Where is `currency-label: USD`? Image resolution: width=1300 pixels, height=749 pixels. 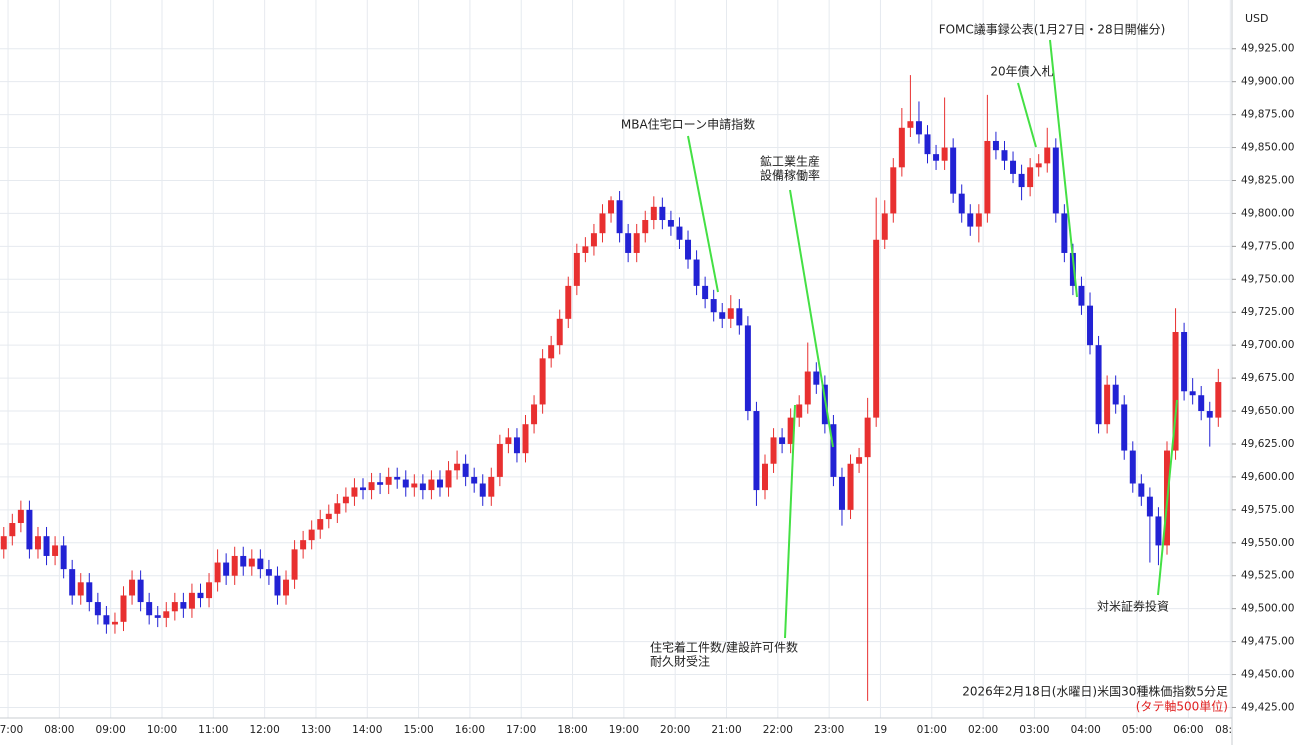 currency-label: USD is located at coordinates (1257, 18).